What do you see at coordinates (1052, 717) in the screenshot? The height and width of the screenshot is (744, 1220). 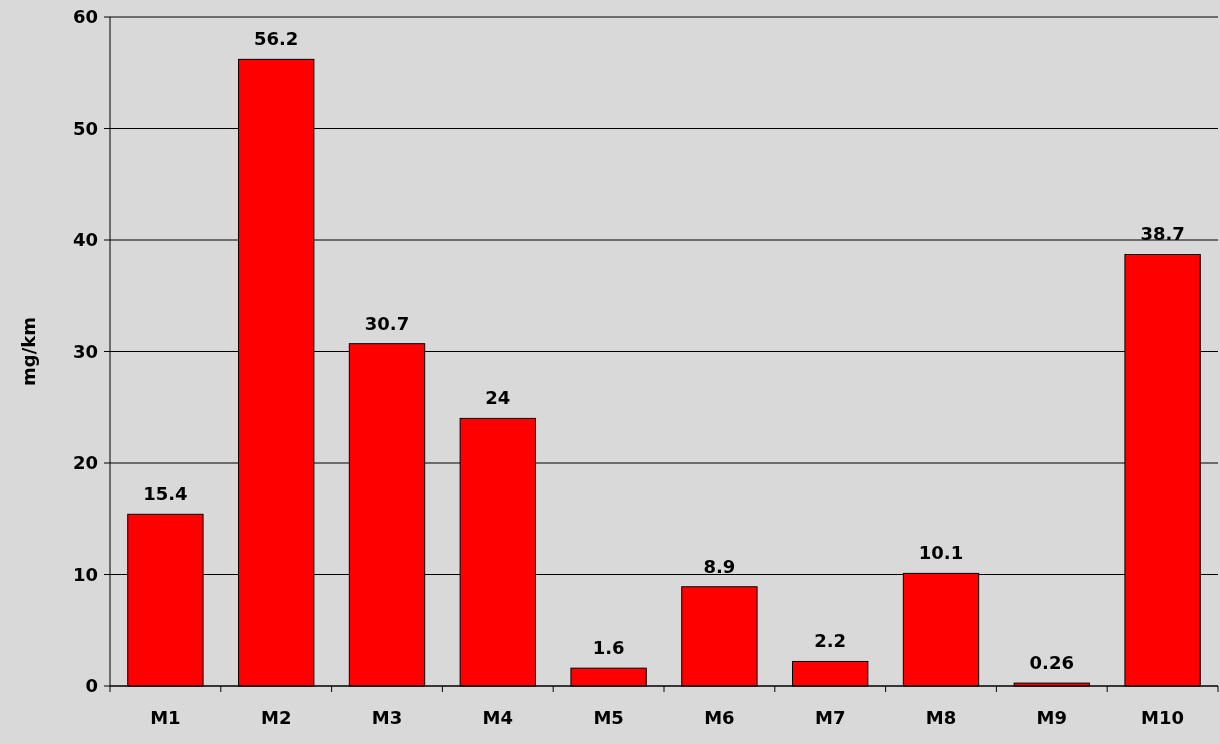 I see `x-tick-label: M9` at bounding box center [1052, 717].